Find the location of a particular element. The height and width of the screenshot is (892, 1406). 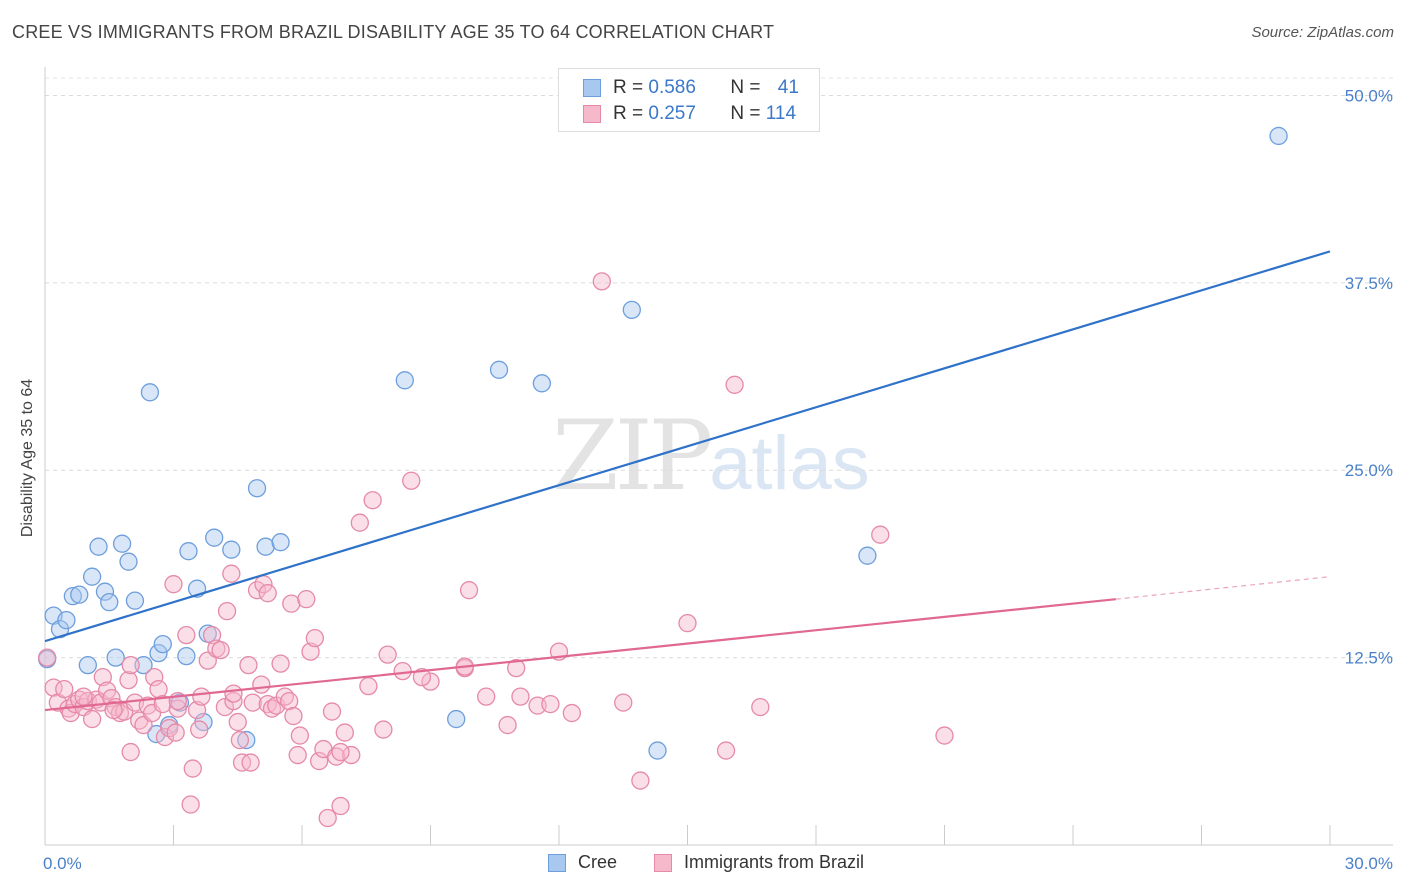

watermark: ZIPatlas is located at coordinates (711, 456).